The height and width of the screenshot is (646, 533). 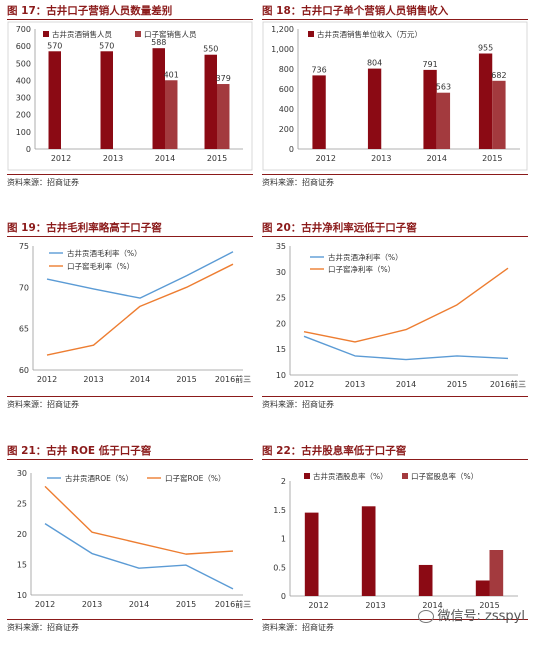 What do you see at coordinates (158, 42) in the screenshot?
I see `data-label: 588` at bounding box center [158, 42].